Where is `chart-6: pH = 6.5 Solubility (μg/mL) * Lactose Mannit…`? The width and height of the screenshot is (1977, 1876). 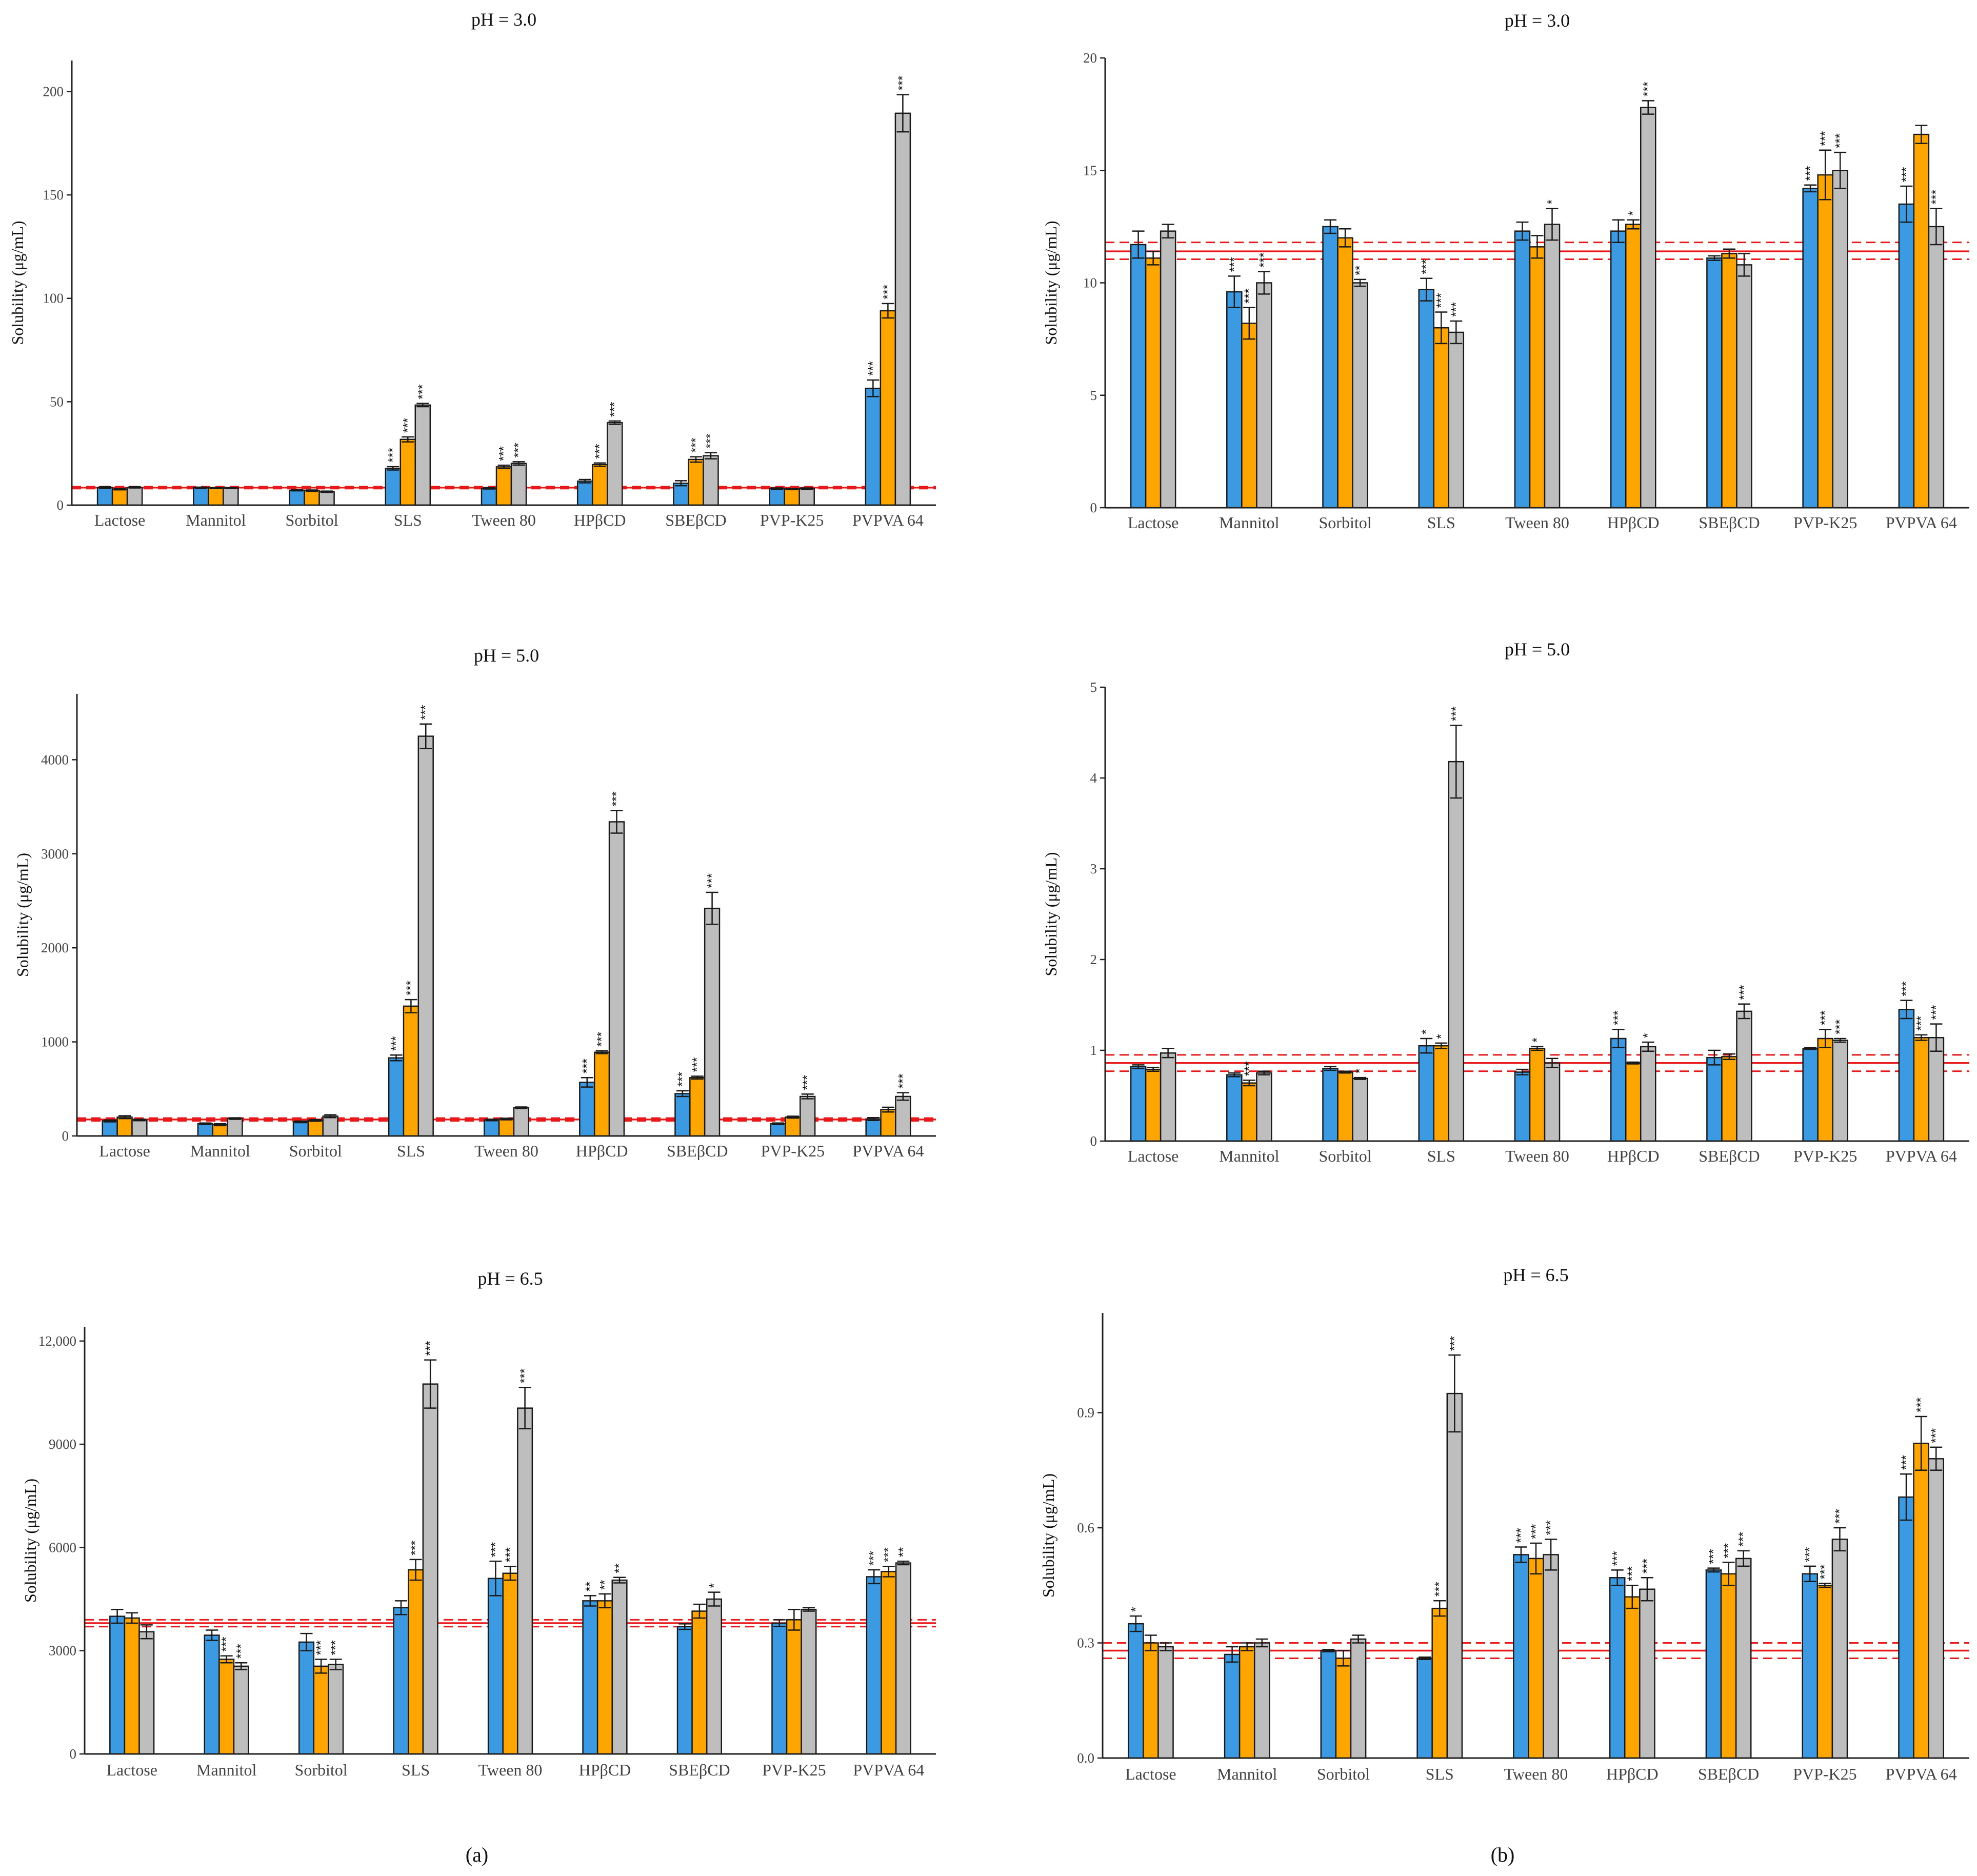 chart-6: pH = 6.5 Solubility (μg/mL) * Lactose Mannit… is located at coordinates (1504, 1524).